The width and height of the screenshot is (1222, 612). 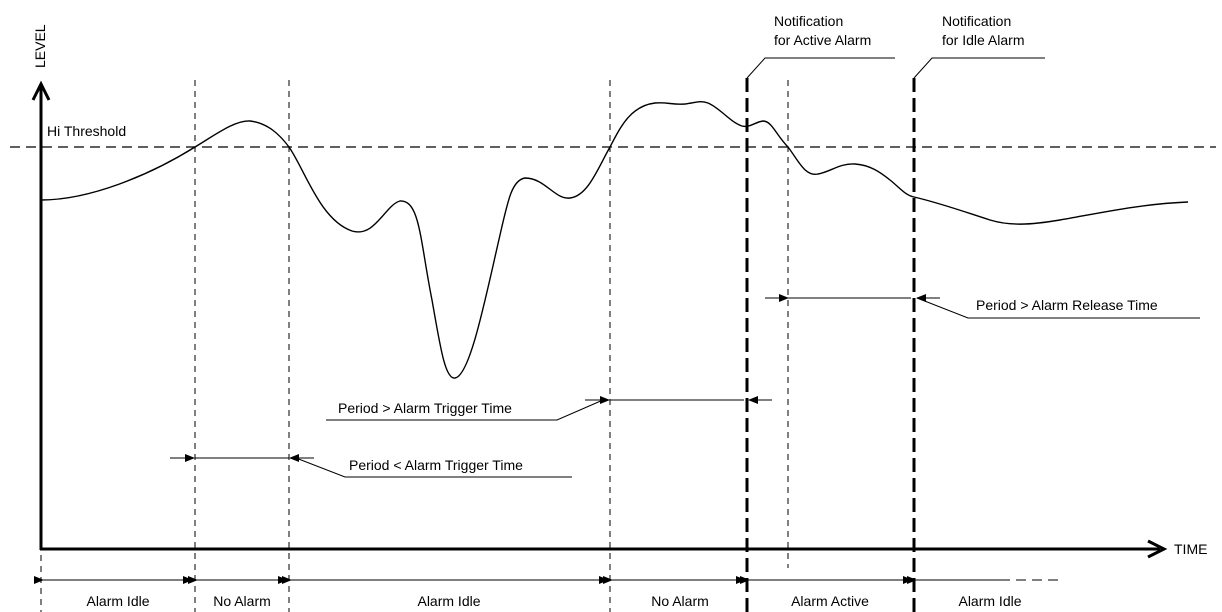 I want to click on release-time-period: Period > Alarm Release Time, so click(x=982, y=307).